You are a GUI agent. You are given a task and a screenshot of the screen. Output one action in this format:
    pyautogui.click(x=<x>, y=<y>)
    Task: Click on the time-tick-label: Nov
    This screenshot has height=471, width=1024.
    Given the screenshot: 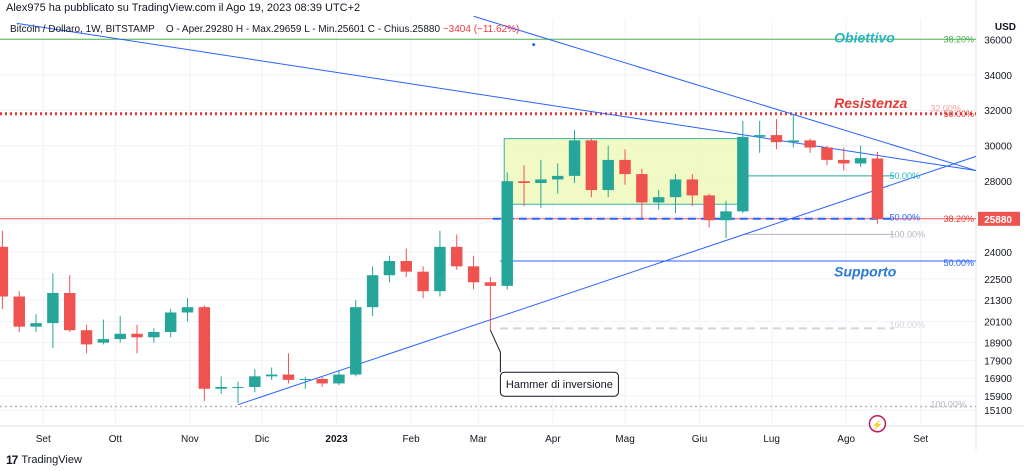 What is the action you would take?
    pyautogui.click(x=190, y=439)
    